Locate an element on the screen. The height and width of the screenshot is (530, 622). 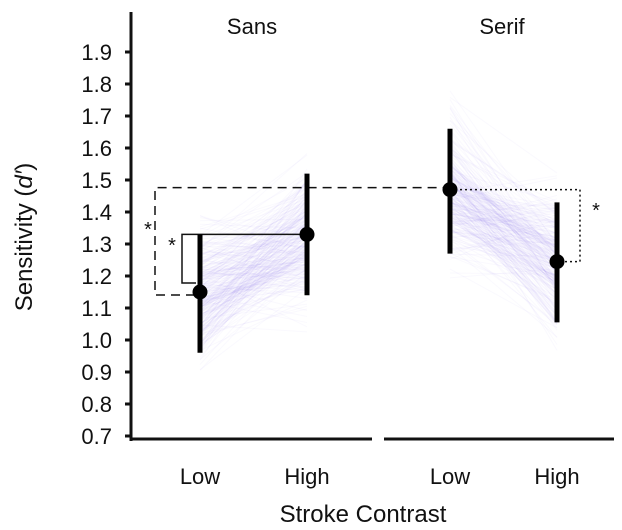
y-tick-label: 1.4 is located at coordinates (96, 212).